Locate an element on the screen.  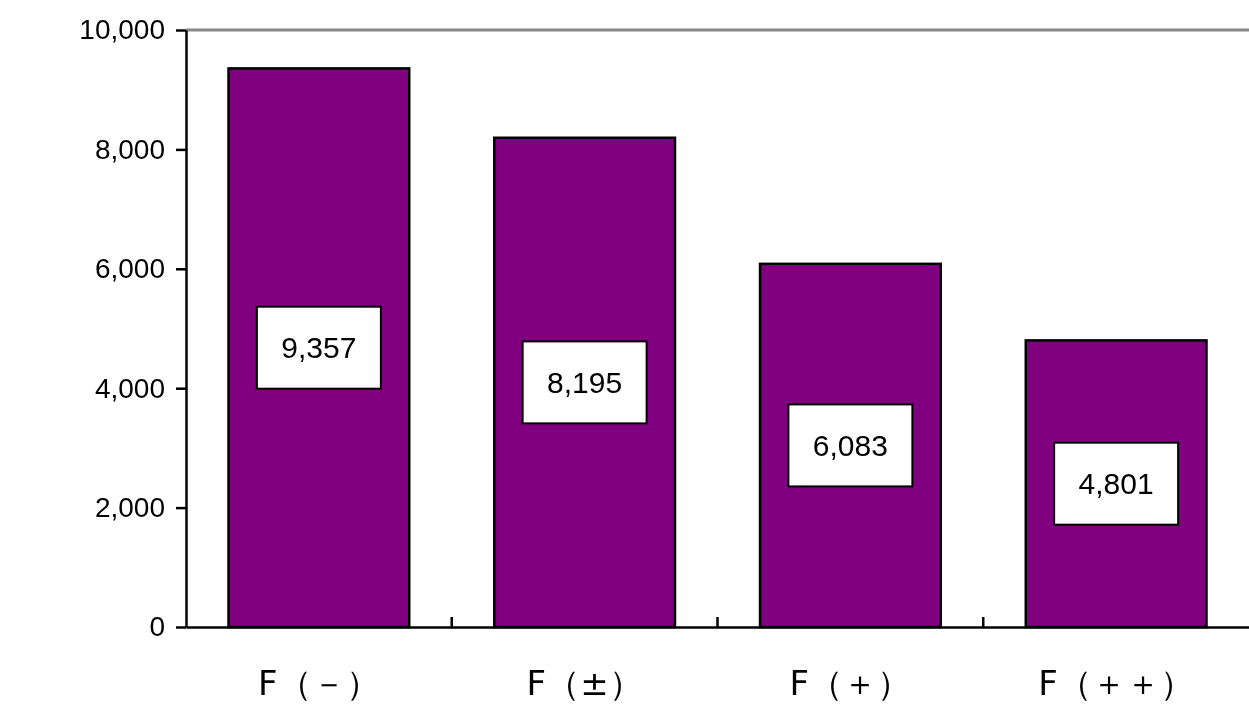
y-tick-label: 10,000 is located at coordinates (122, 30).